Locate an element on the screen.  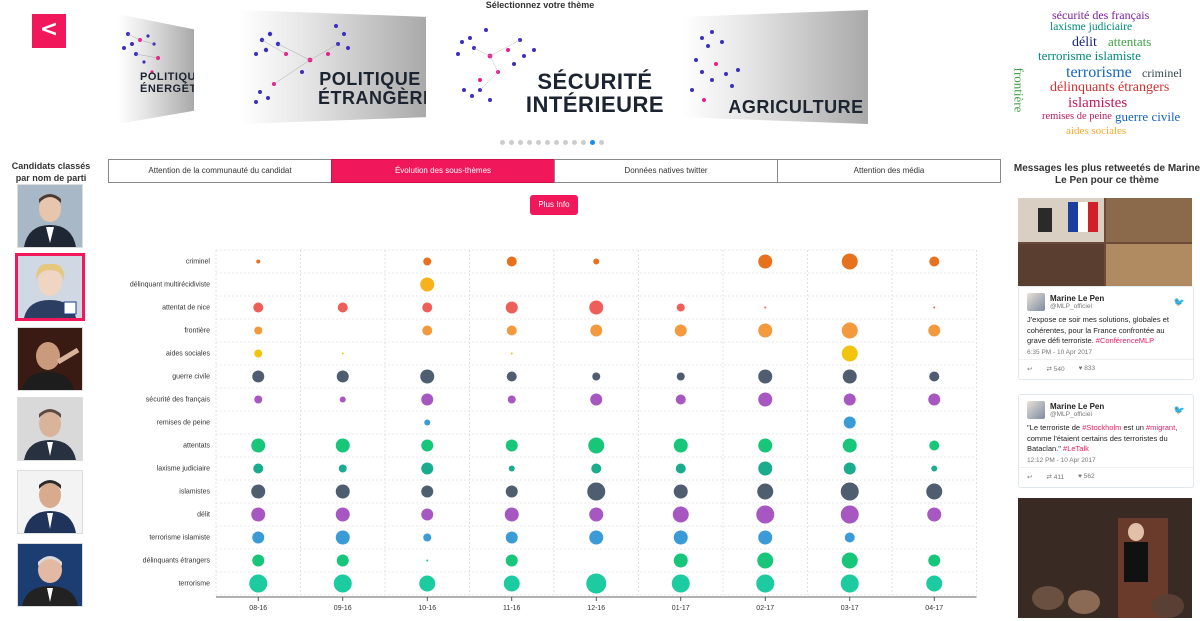
theme-card-agriculture: AGRICULTURE is located at coordinates (775, 67).